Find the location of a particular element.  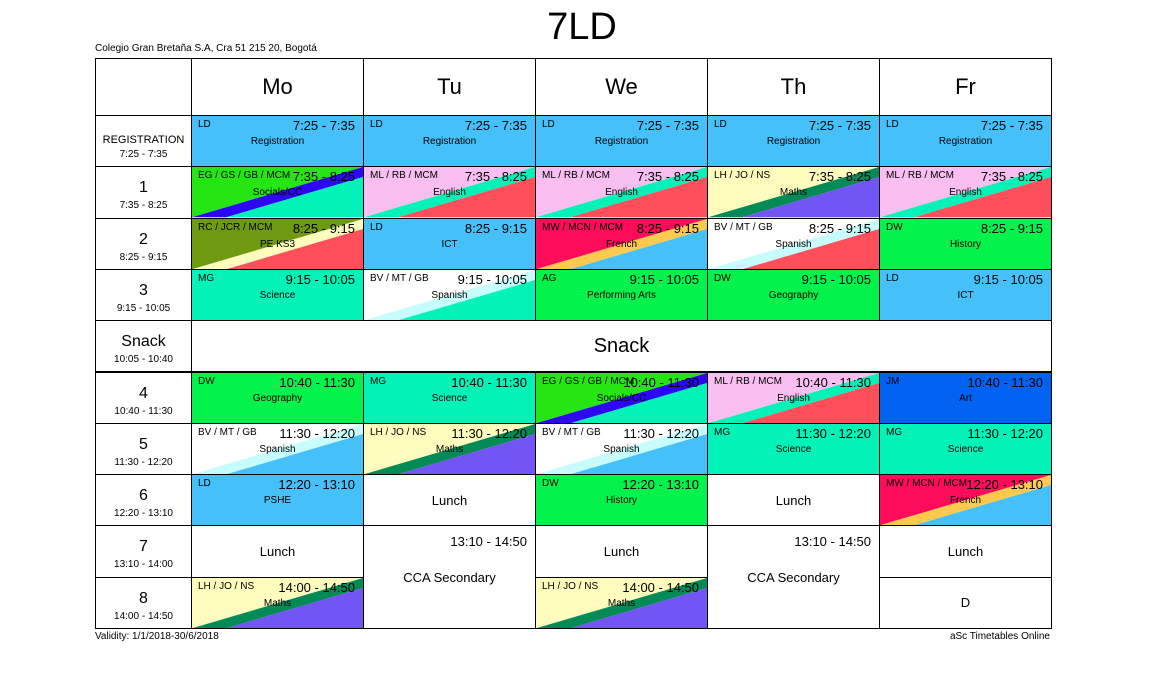

period-name: 5 is located at coordinates (143, 444).